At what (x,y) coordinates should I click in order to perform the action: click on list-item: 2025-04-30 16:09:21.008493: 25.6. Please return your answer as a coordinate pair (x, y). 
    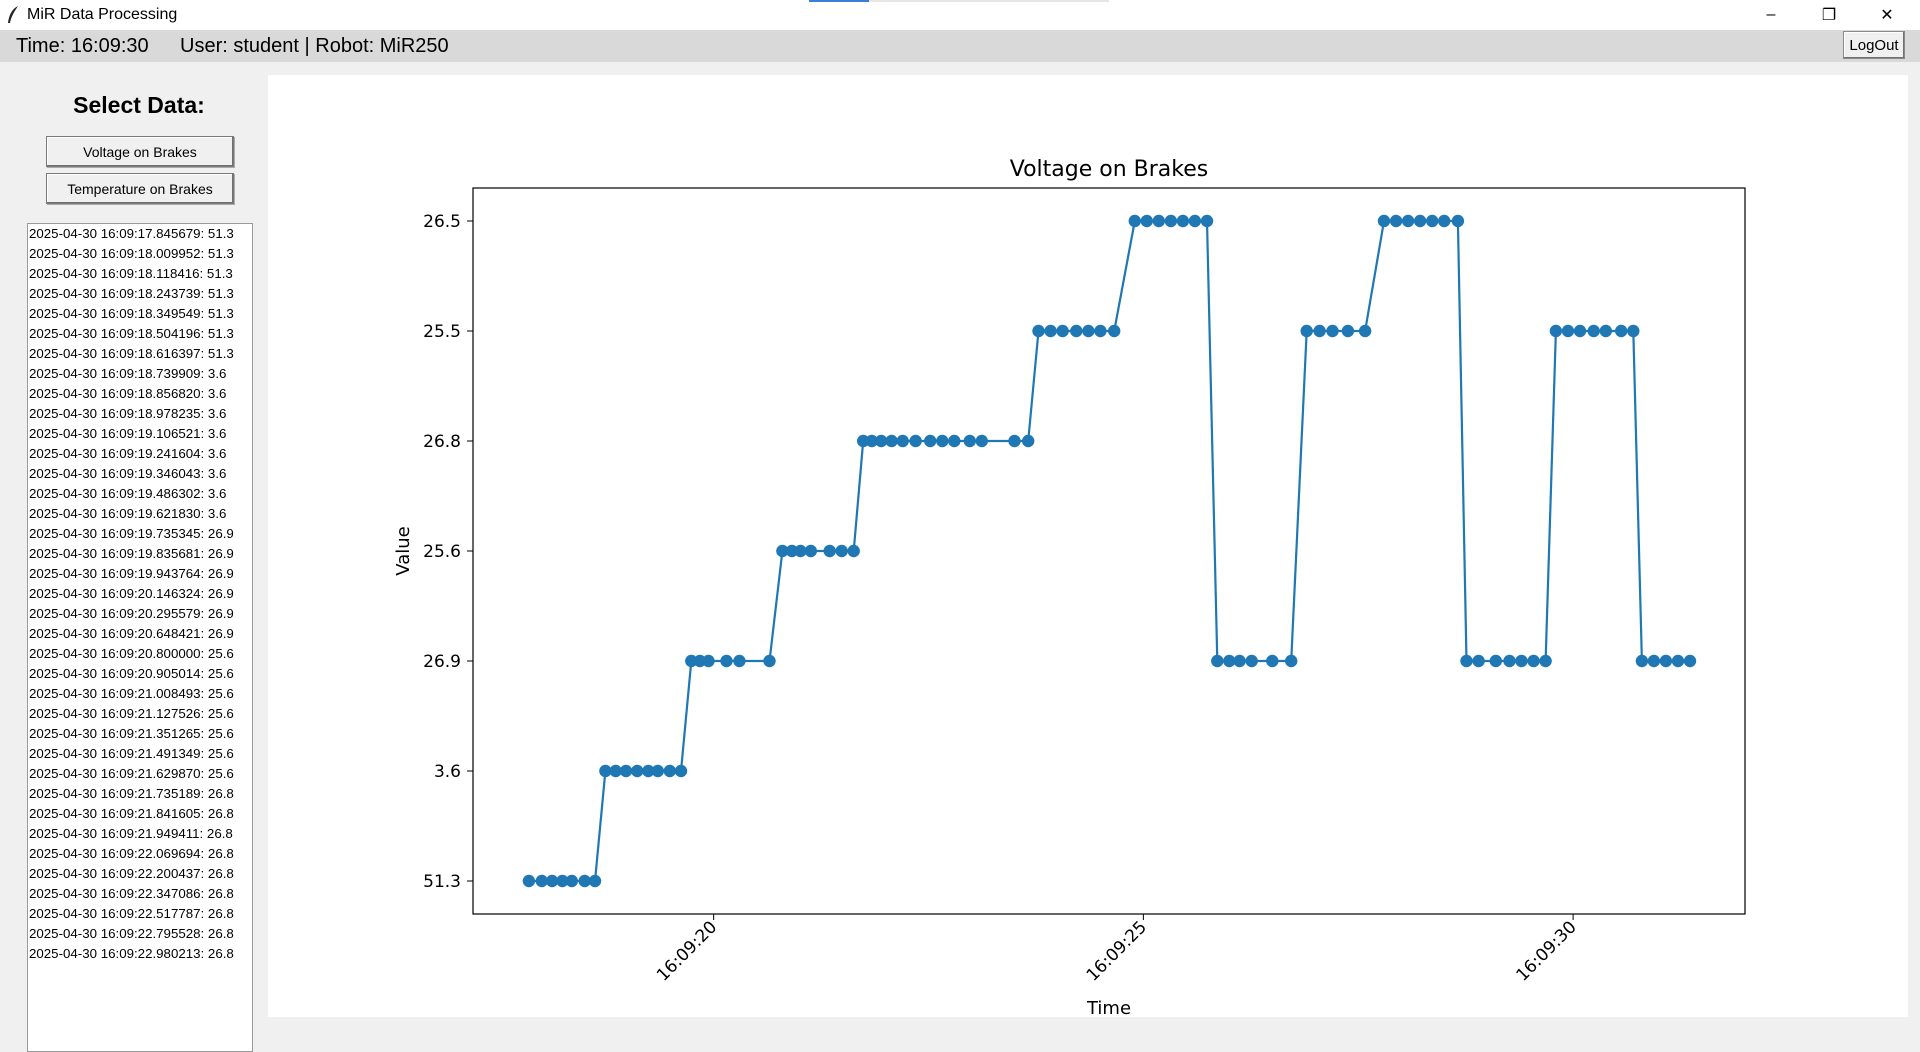
    Looking at the image, I should click on (131, 693).